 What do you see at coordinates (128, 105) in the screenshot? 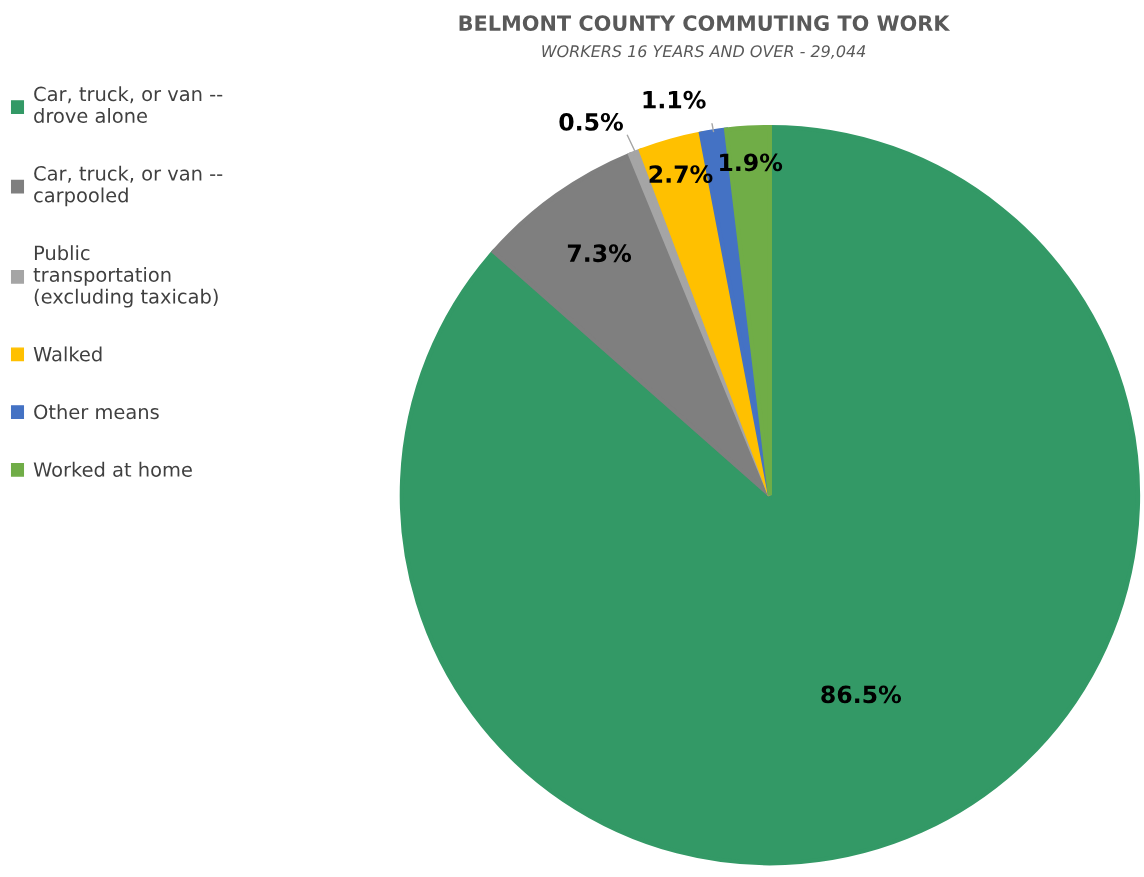
I see `legend-label: Car, truck, or van -- drove alone` at bounding box center [128, 105].